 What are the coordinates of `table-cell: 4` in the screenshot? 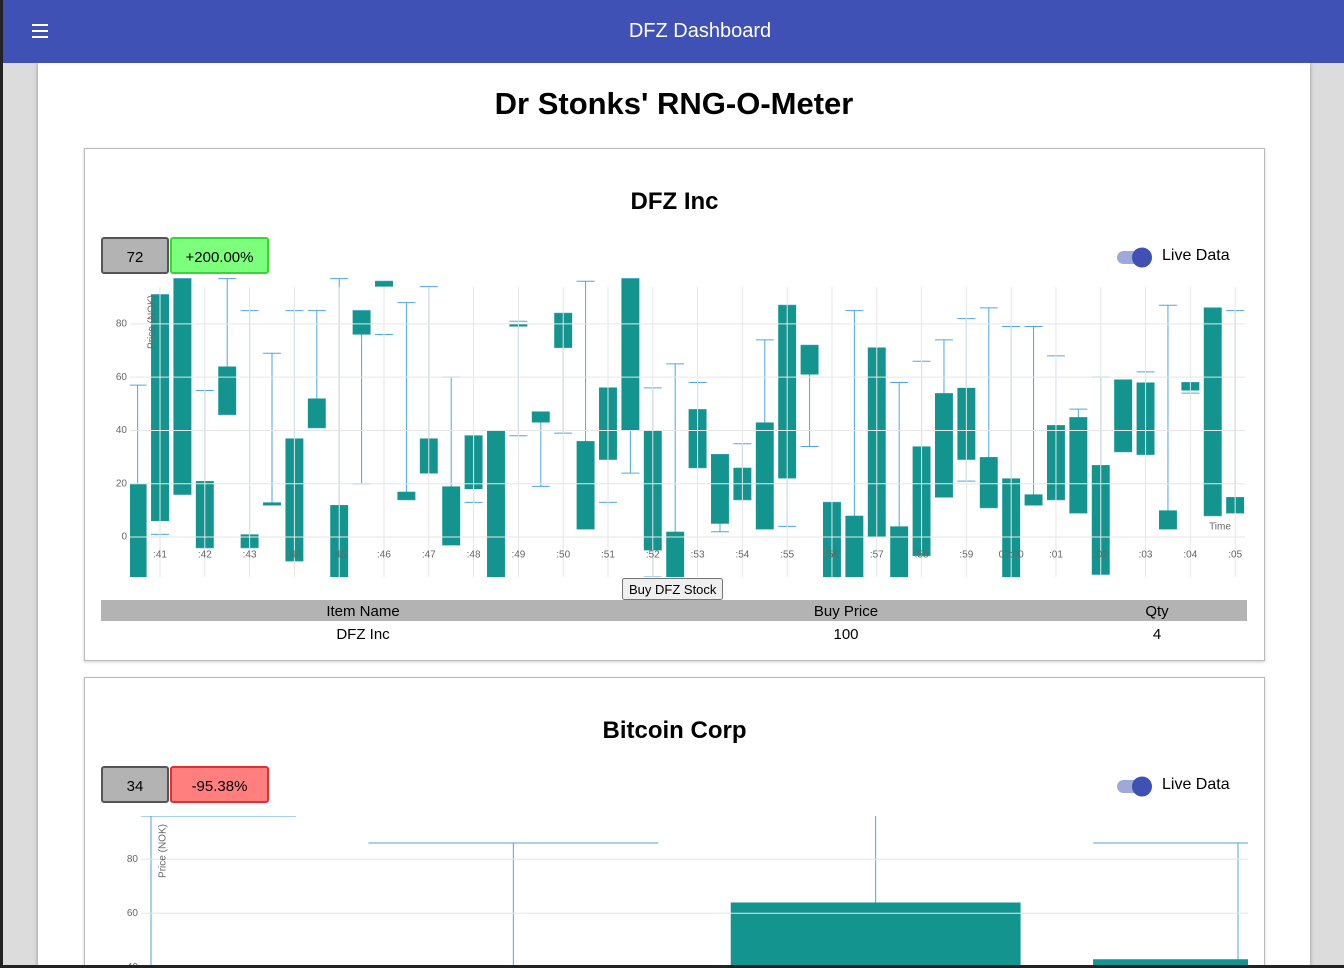 It's located at (1157, 634).